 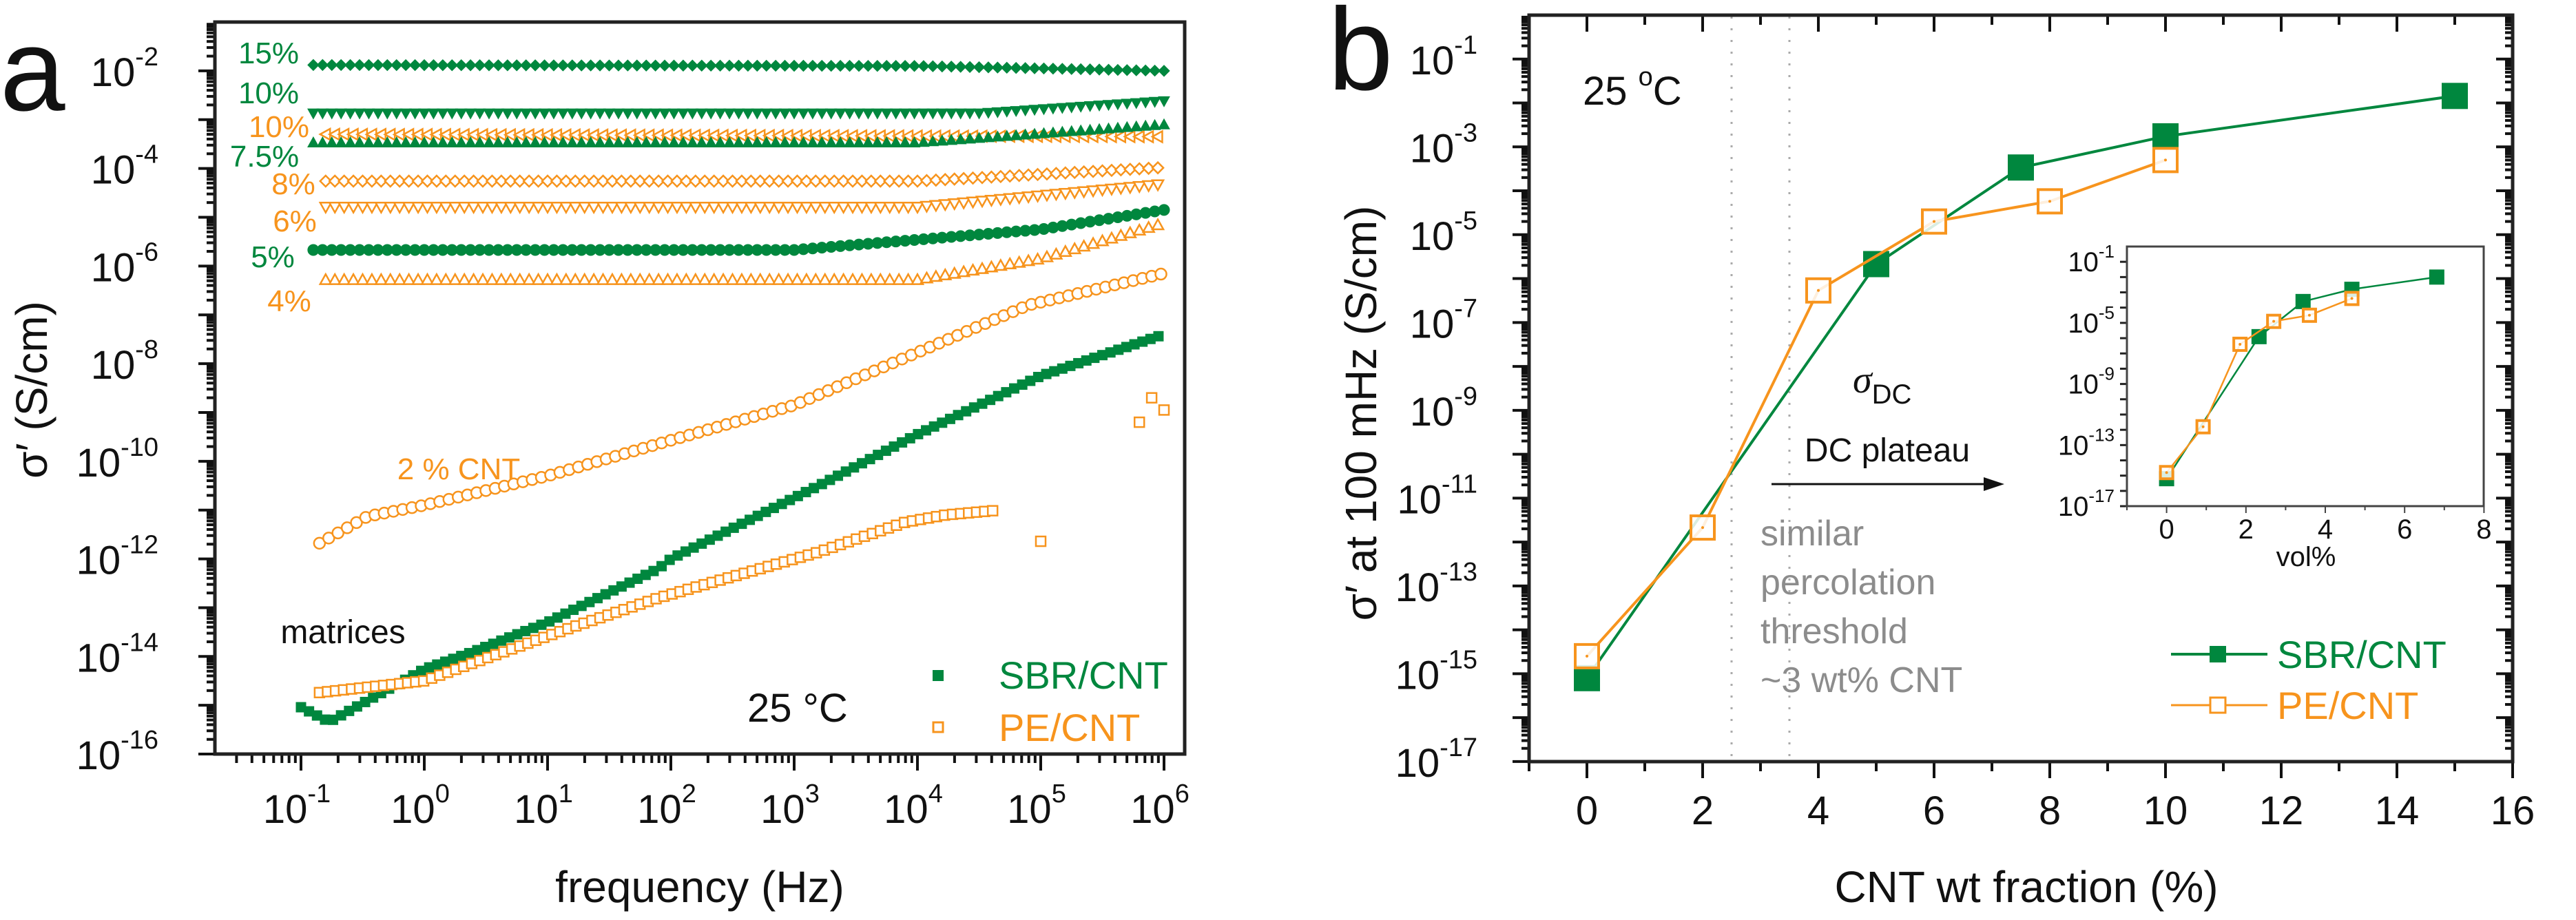 I want to click on y-tick-label: 10⁻⁵, so click(x=1443, y=233).